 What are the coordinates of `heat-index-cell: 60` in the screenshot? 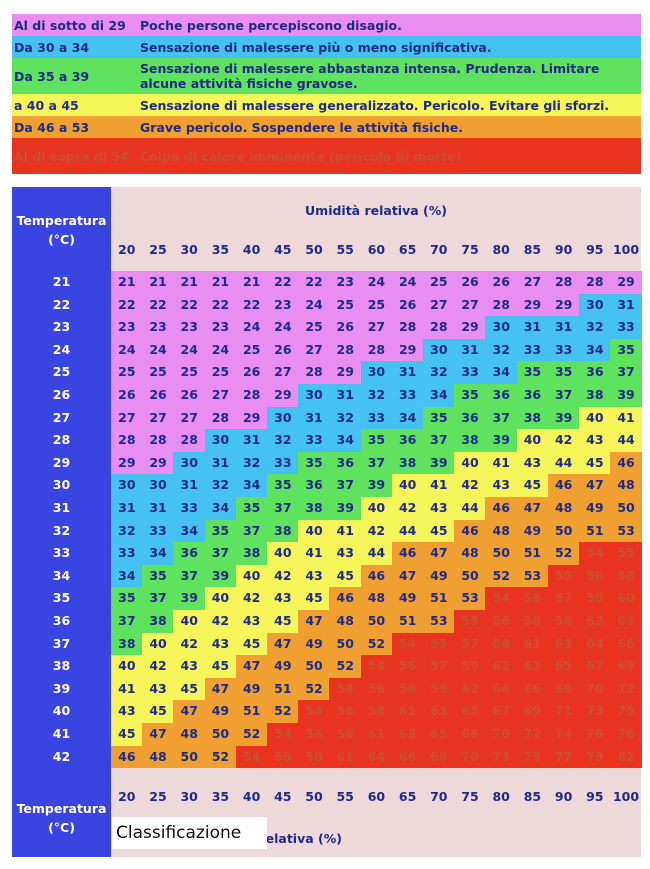 It's located at (626, 598).